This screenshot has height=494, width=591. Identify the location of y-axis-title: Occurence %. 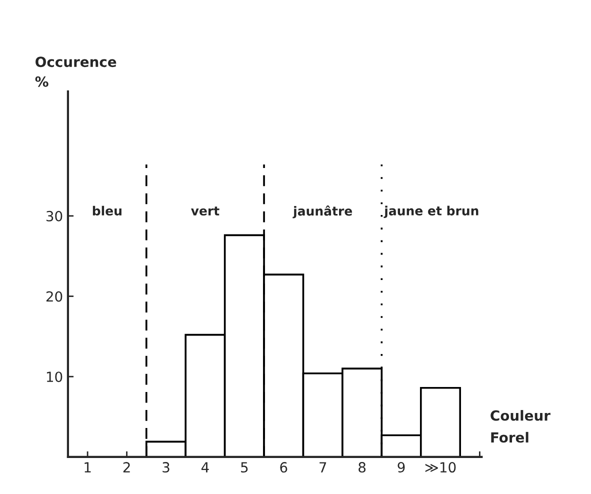
(75, 71).